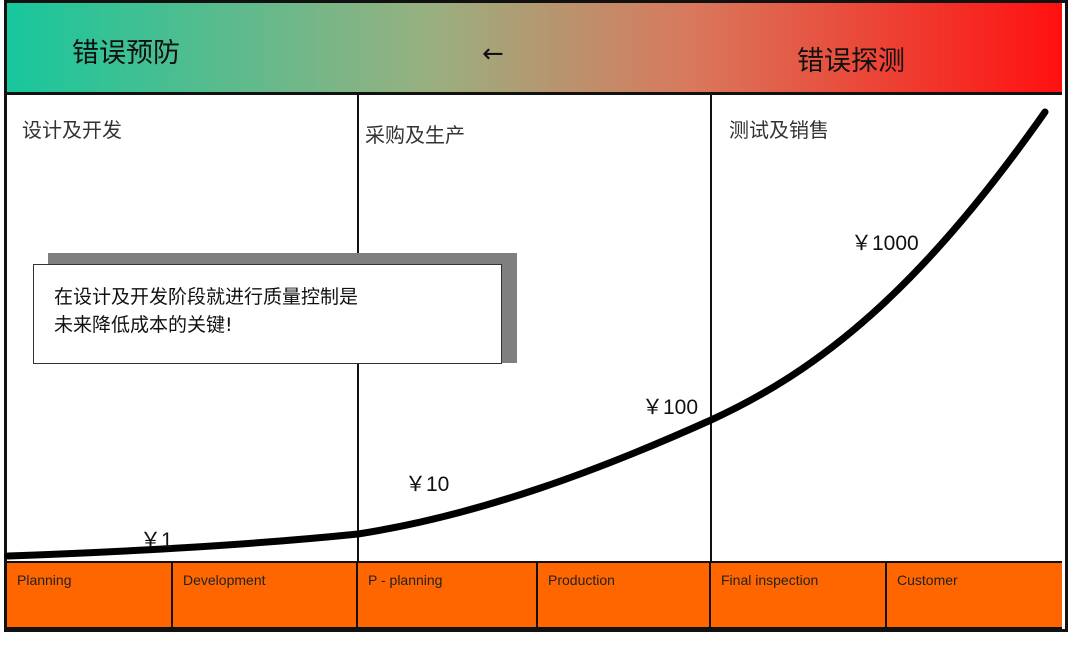 The image size is (1080, 664). I want to click on stage-cell: Development, so click(265, 595).